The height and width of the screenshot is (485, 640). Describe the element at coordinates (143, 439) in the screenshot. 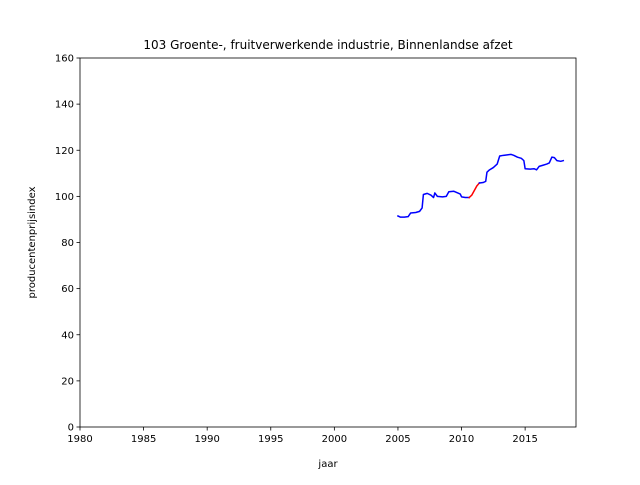

I see `x-tick-label: 1985` at that location.